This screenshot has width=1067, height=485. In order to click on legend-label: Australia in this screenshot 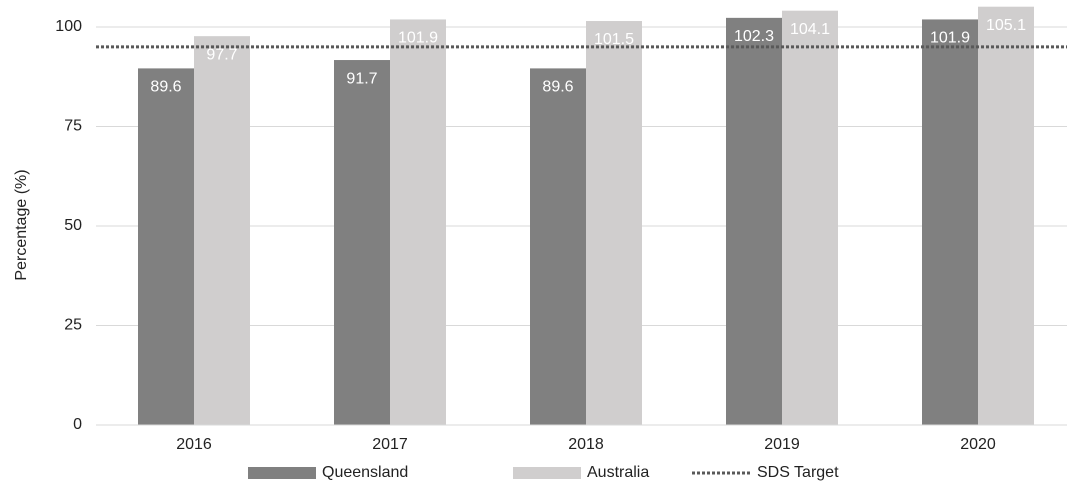, I will do `click(618, 472)`.